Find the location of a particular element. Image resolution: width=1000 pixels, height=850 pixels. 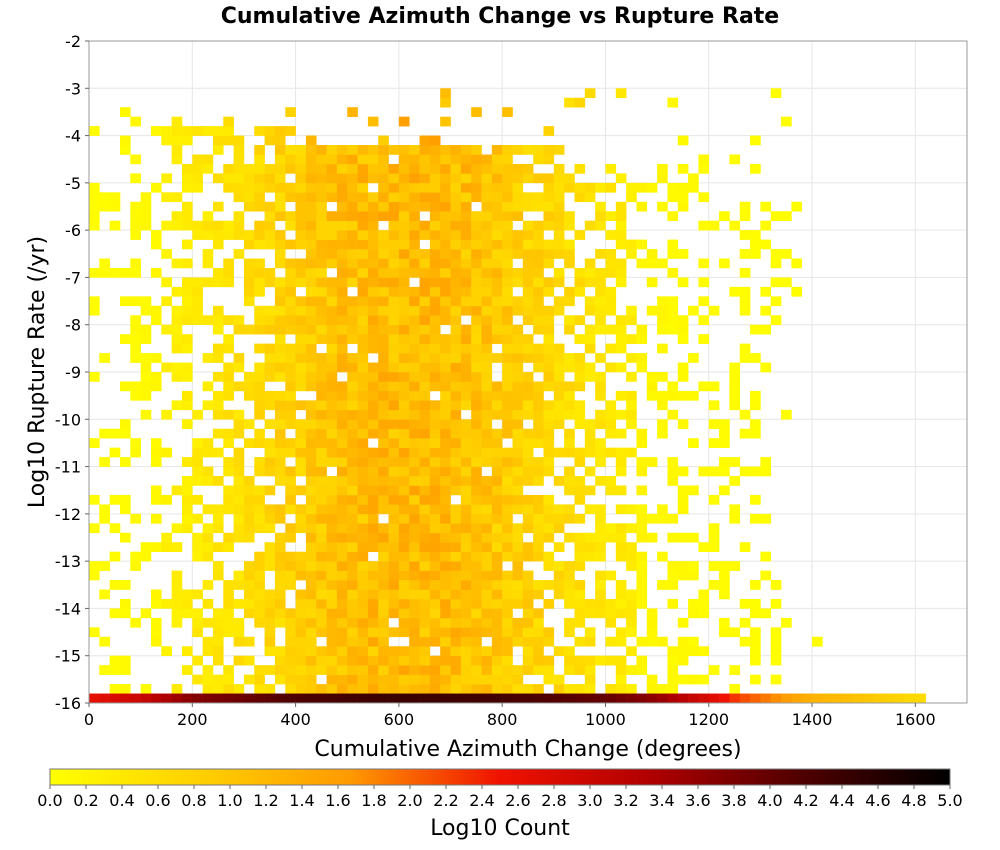

colorbar-tick-label: 1.8 is located at coordinates (373, 800).